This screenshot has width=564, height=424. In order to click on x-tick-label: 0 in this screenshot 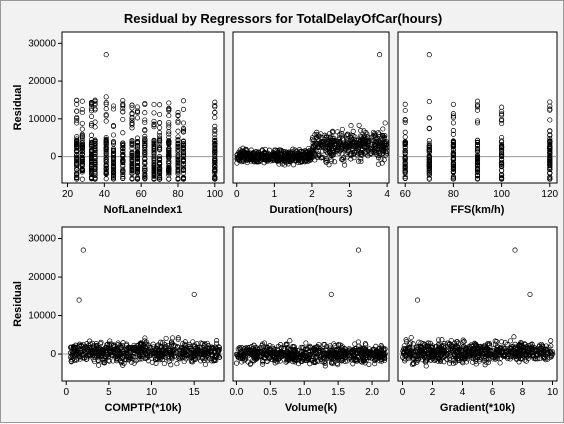, I will do `click(237, 194)`.